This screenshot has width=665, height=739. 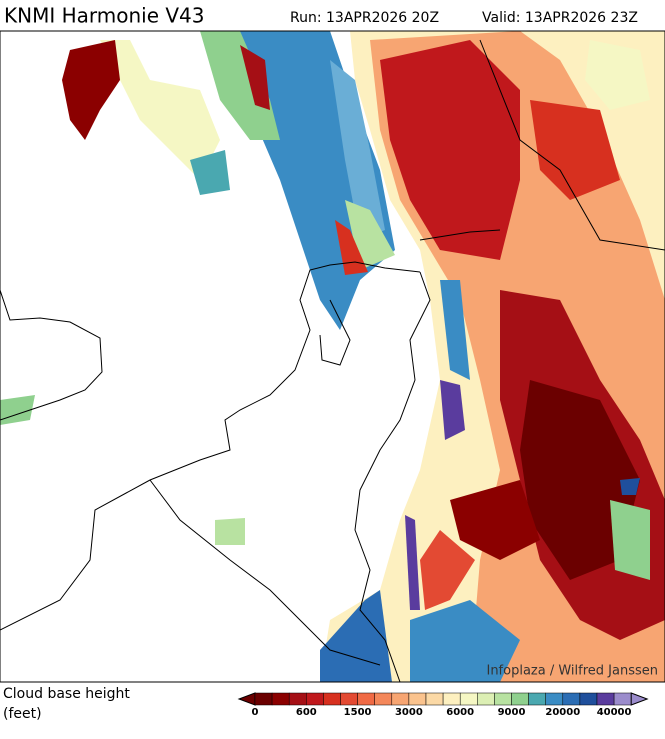 I want to click on colorbar-tick-label: 9000, so click(x=512, y=712).